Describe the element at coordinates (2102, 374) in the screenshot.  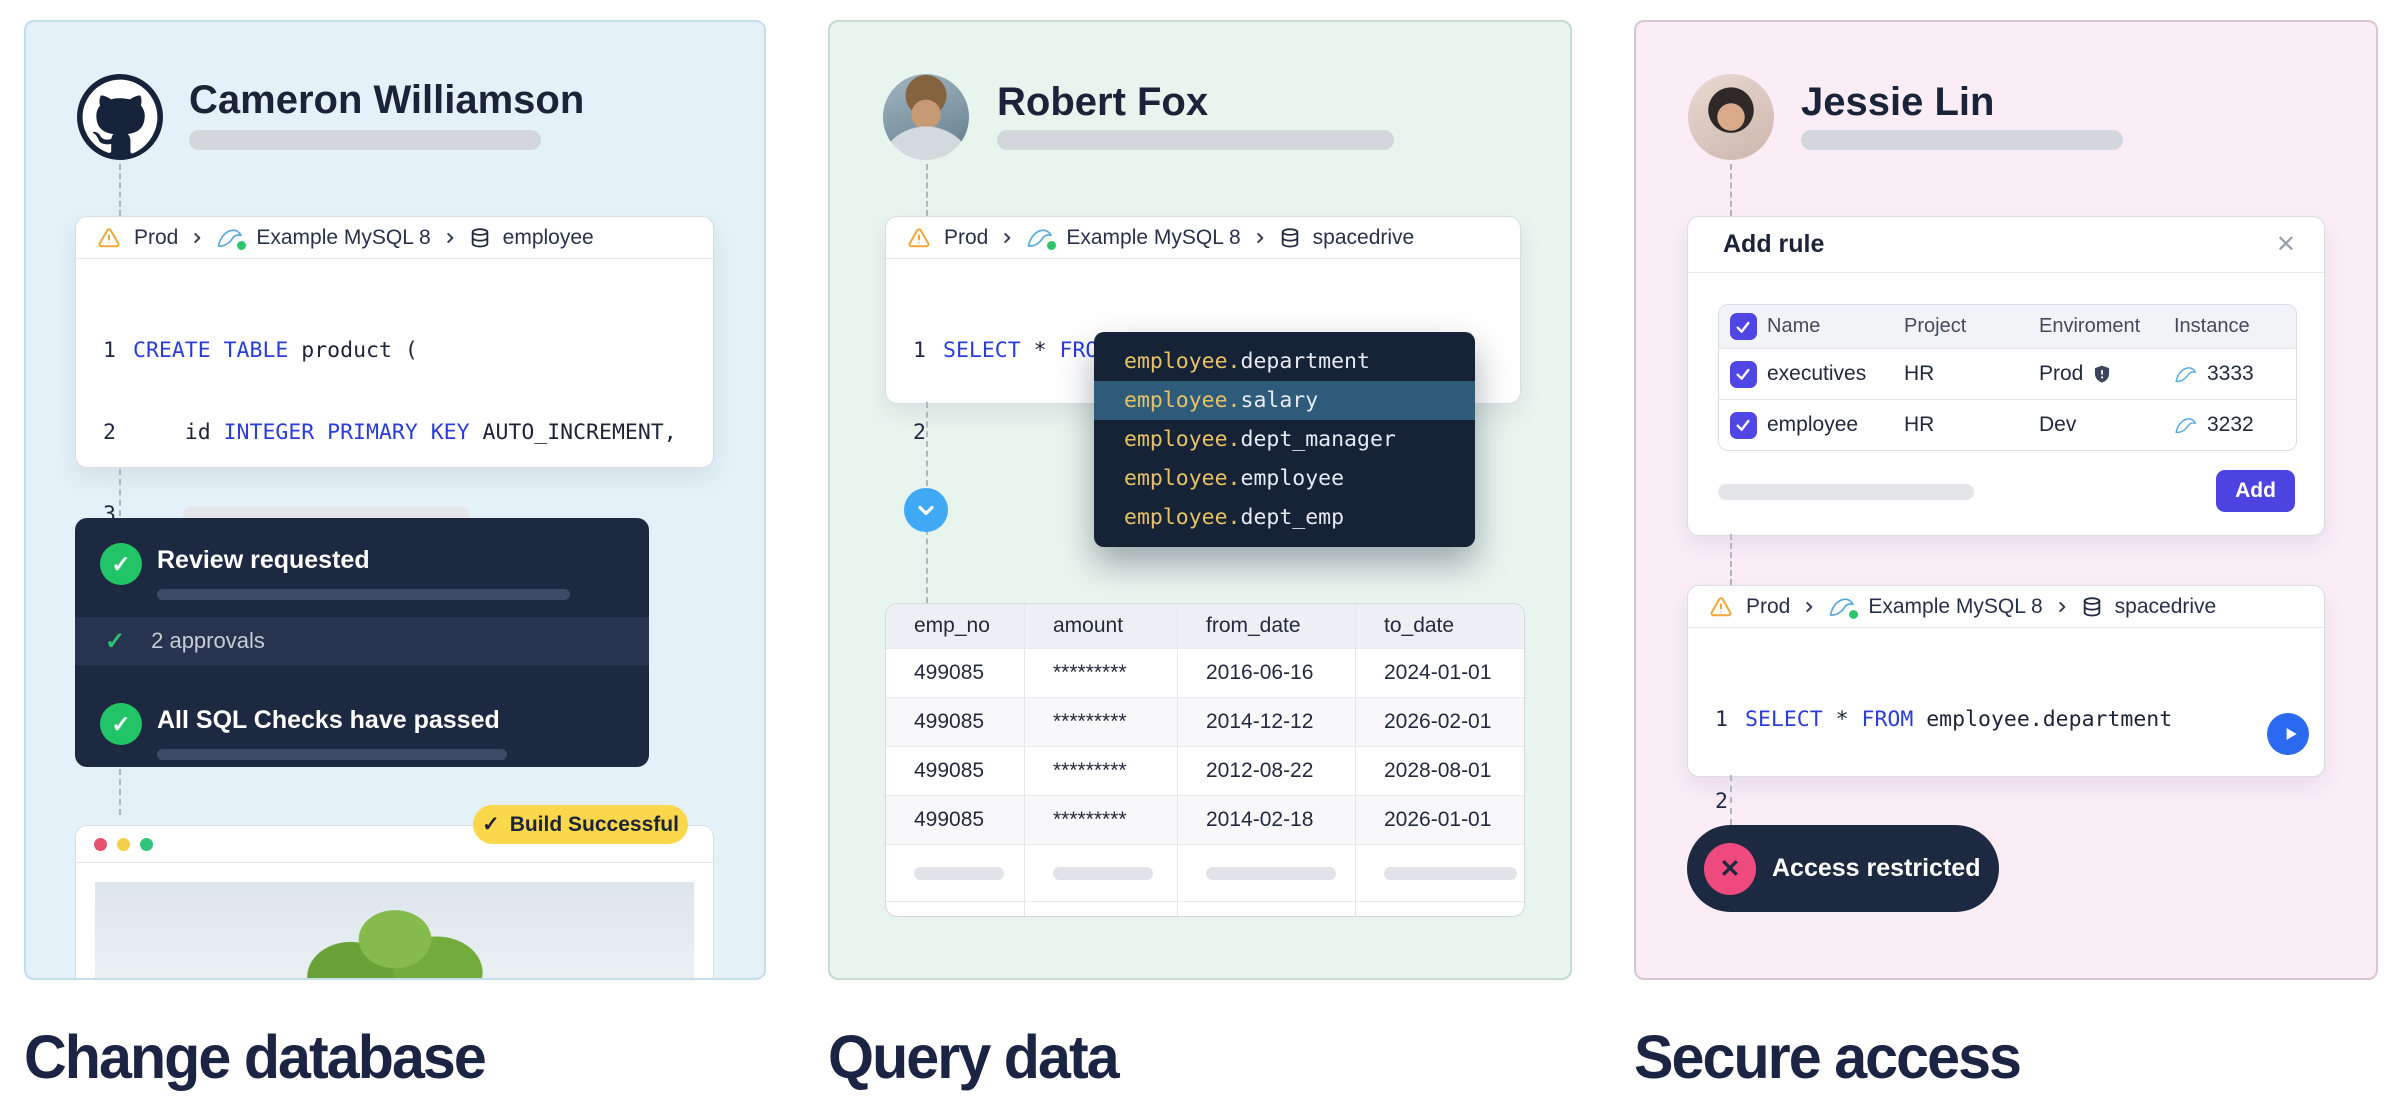
I see `shield-icon` at that location.